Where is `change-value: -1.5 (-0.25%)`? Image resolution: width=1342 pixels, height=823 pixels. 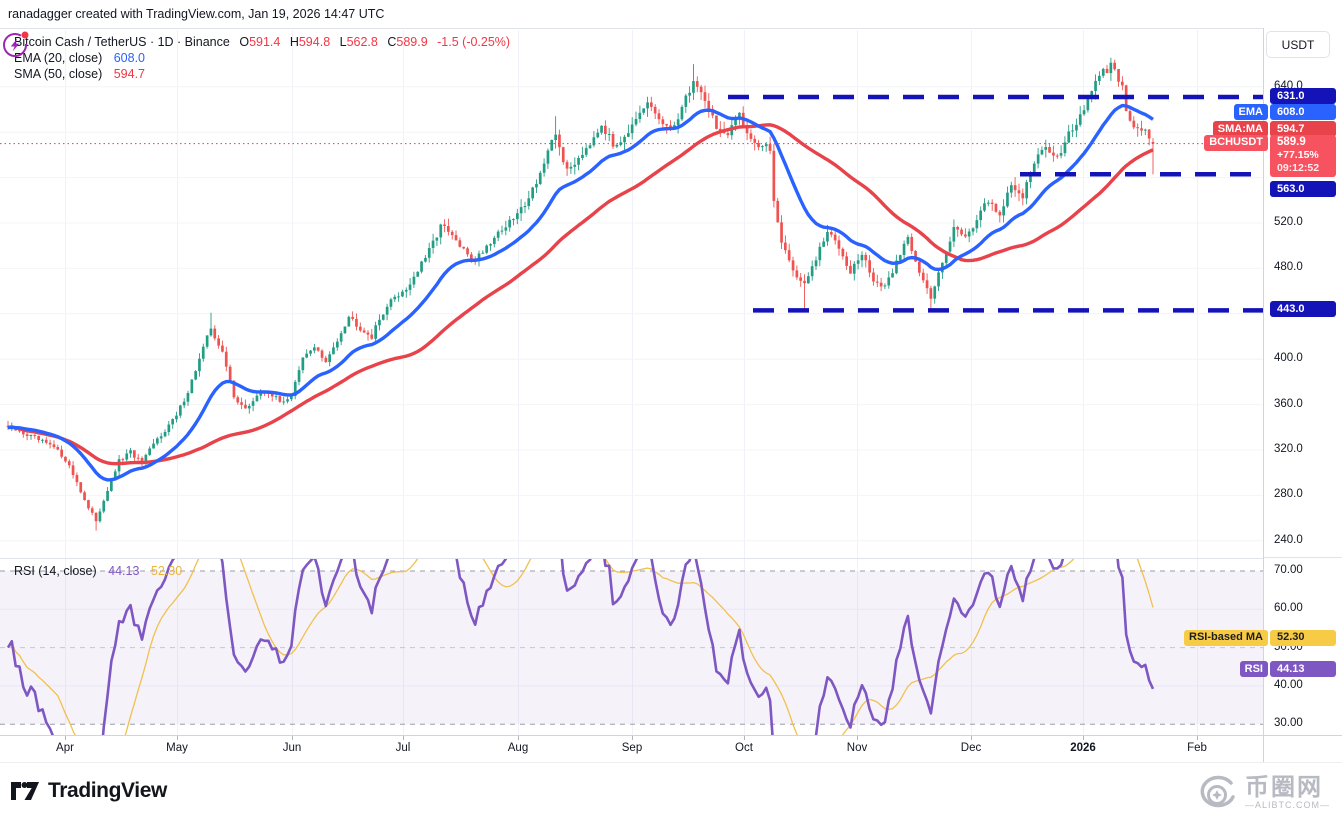
change-value: -1.5 (-0.25%) is located at coordinates (474, 42).